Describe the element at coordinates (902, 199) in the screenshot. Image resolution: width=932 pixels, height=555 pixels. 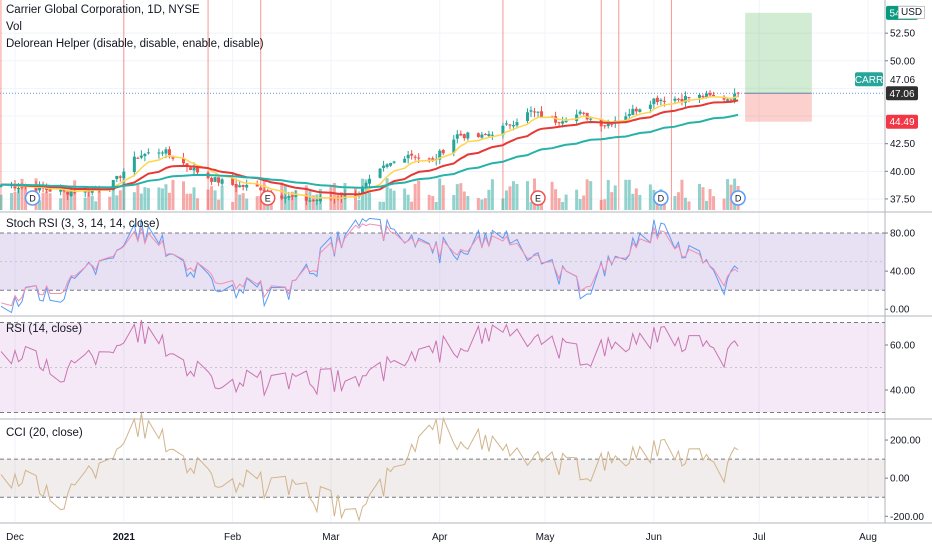
I see `axis-tick-label: 37.50` at that location.